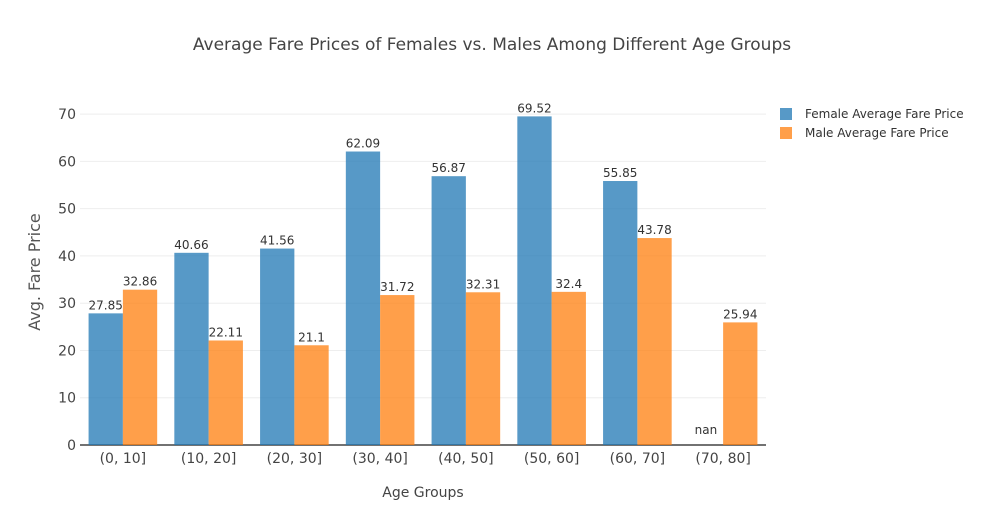  What do you see at coordinates (71, 446) in the screenshot?
I see `y-tick-label: 0` at bounding box center [71, 446].